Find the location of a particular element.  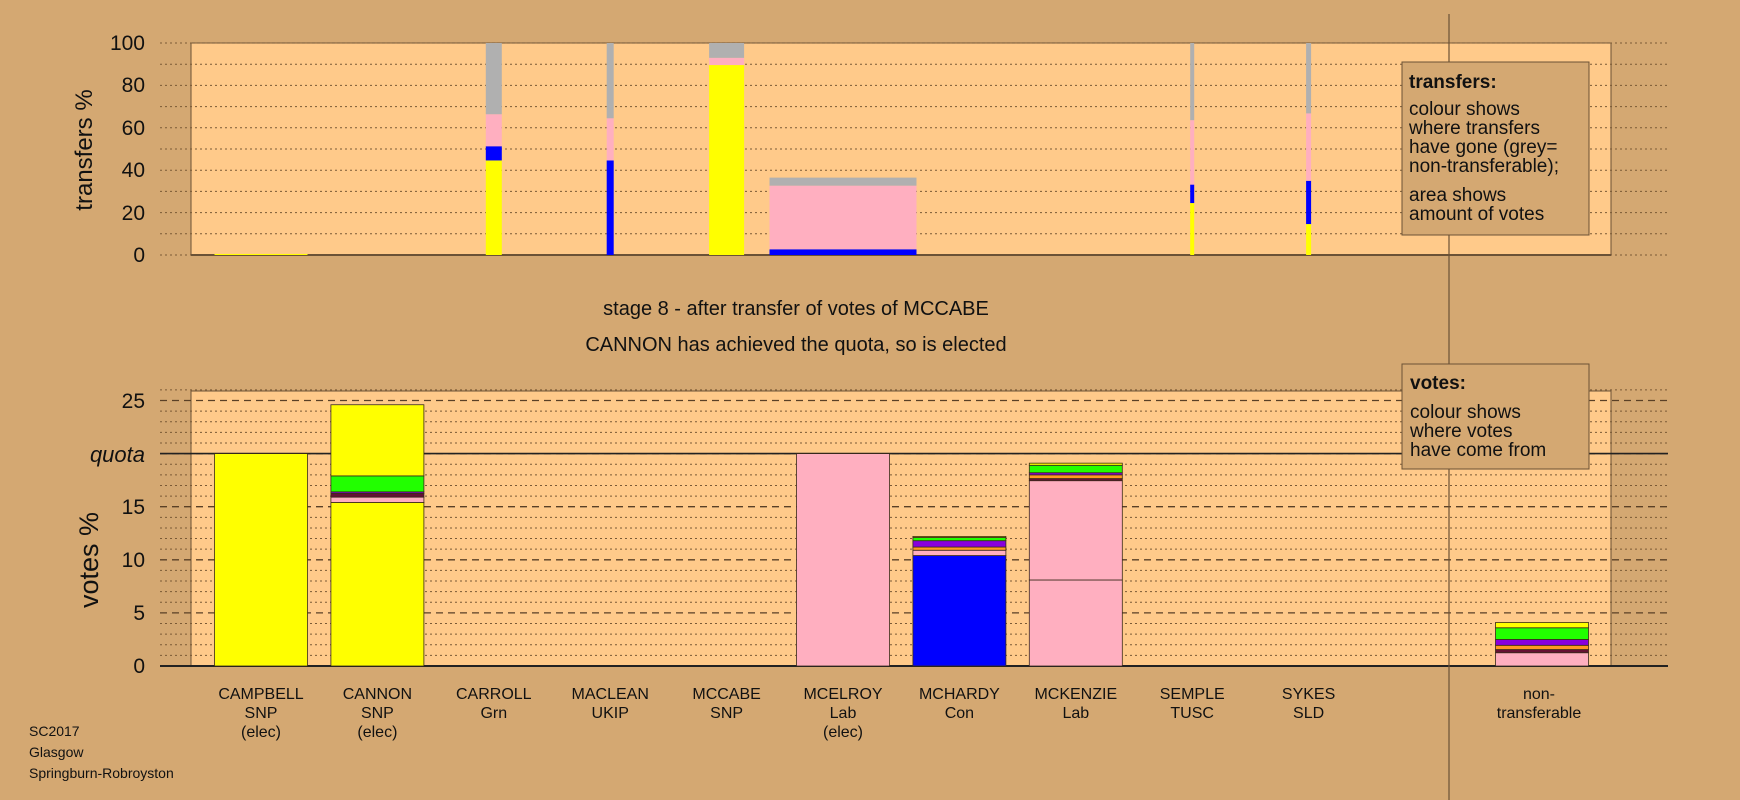

x-label-name: MCELROY is located at coordinates (842, 694).